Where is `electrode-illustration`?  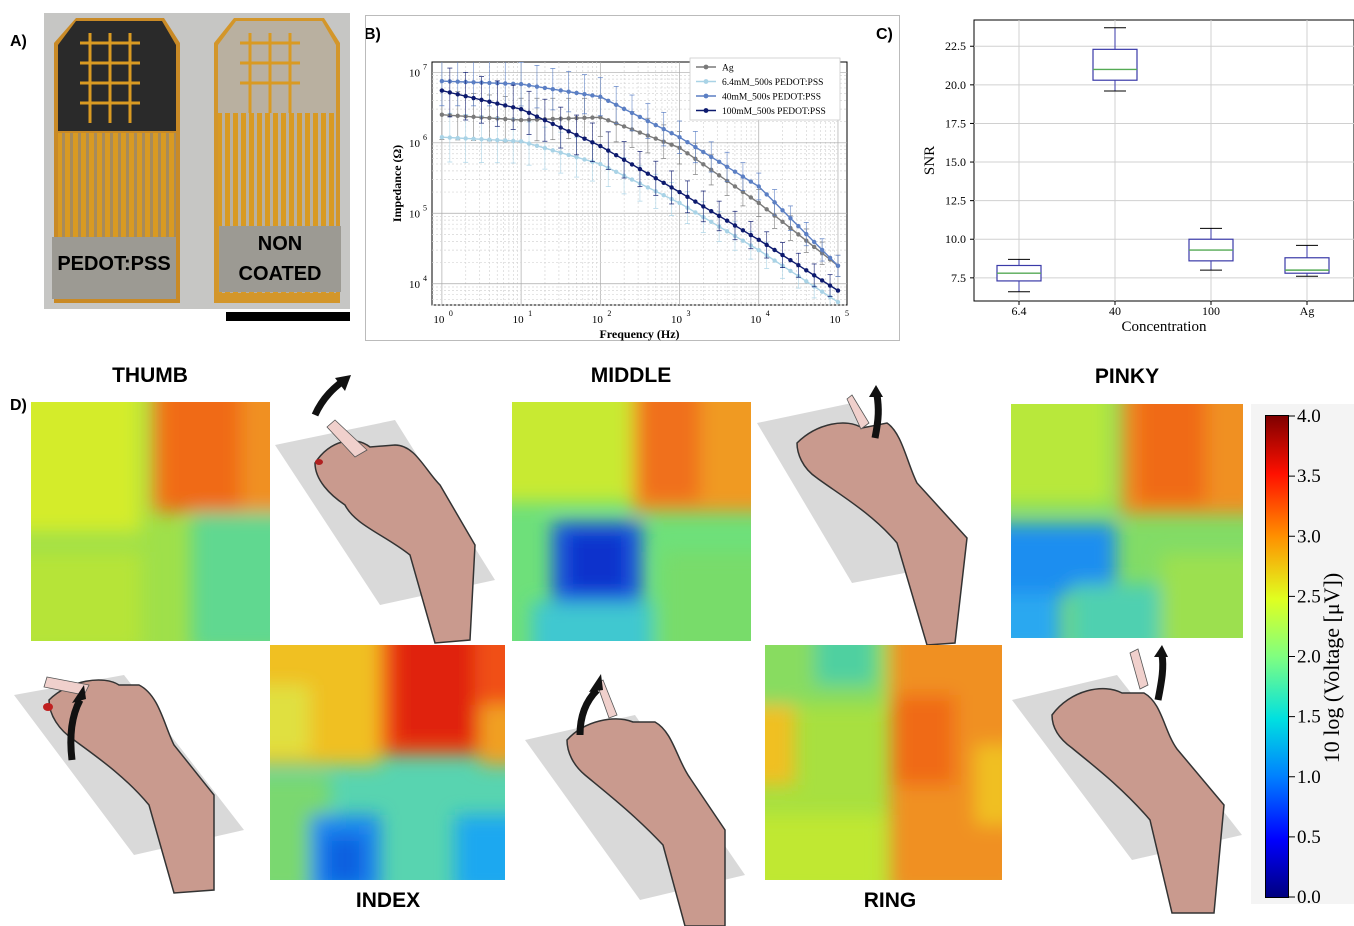 electrode-illustration is located at coordinates (196, 160).